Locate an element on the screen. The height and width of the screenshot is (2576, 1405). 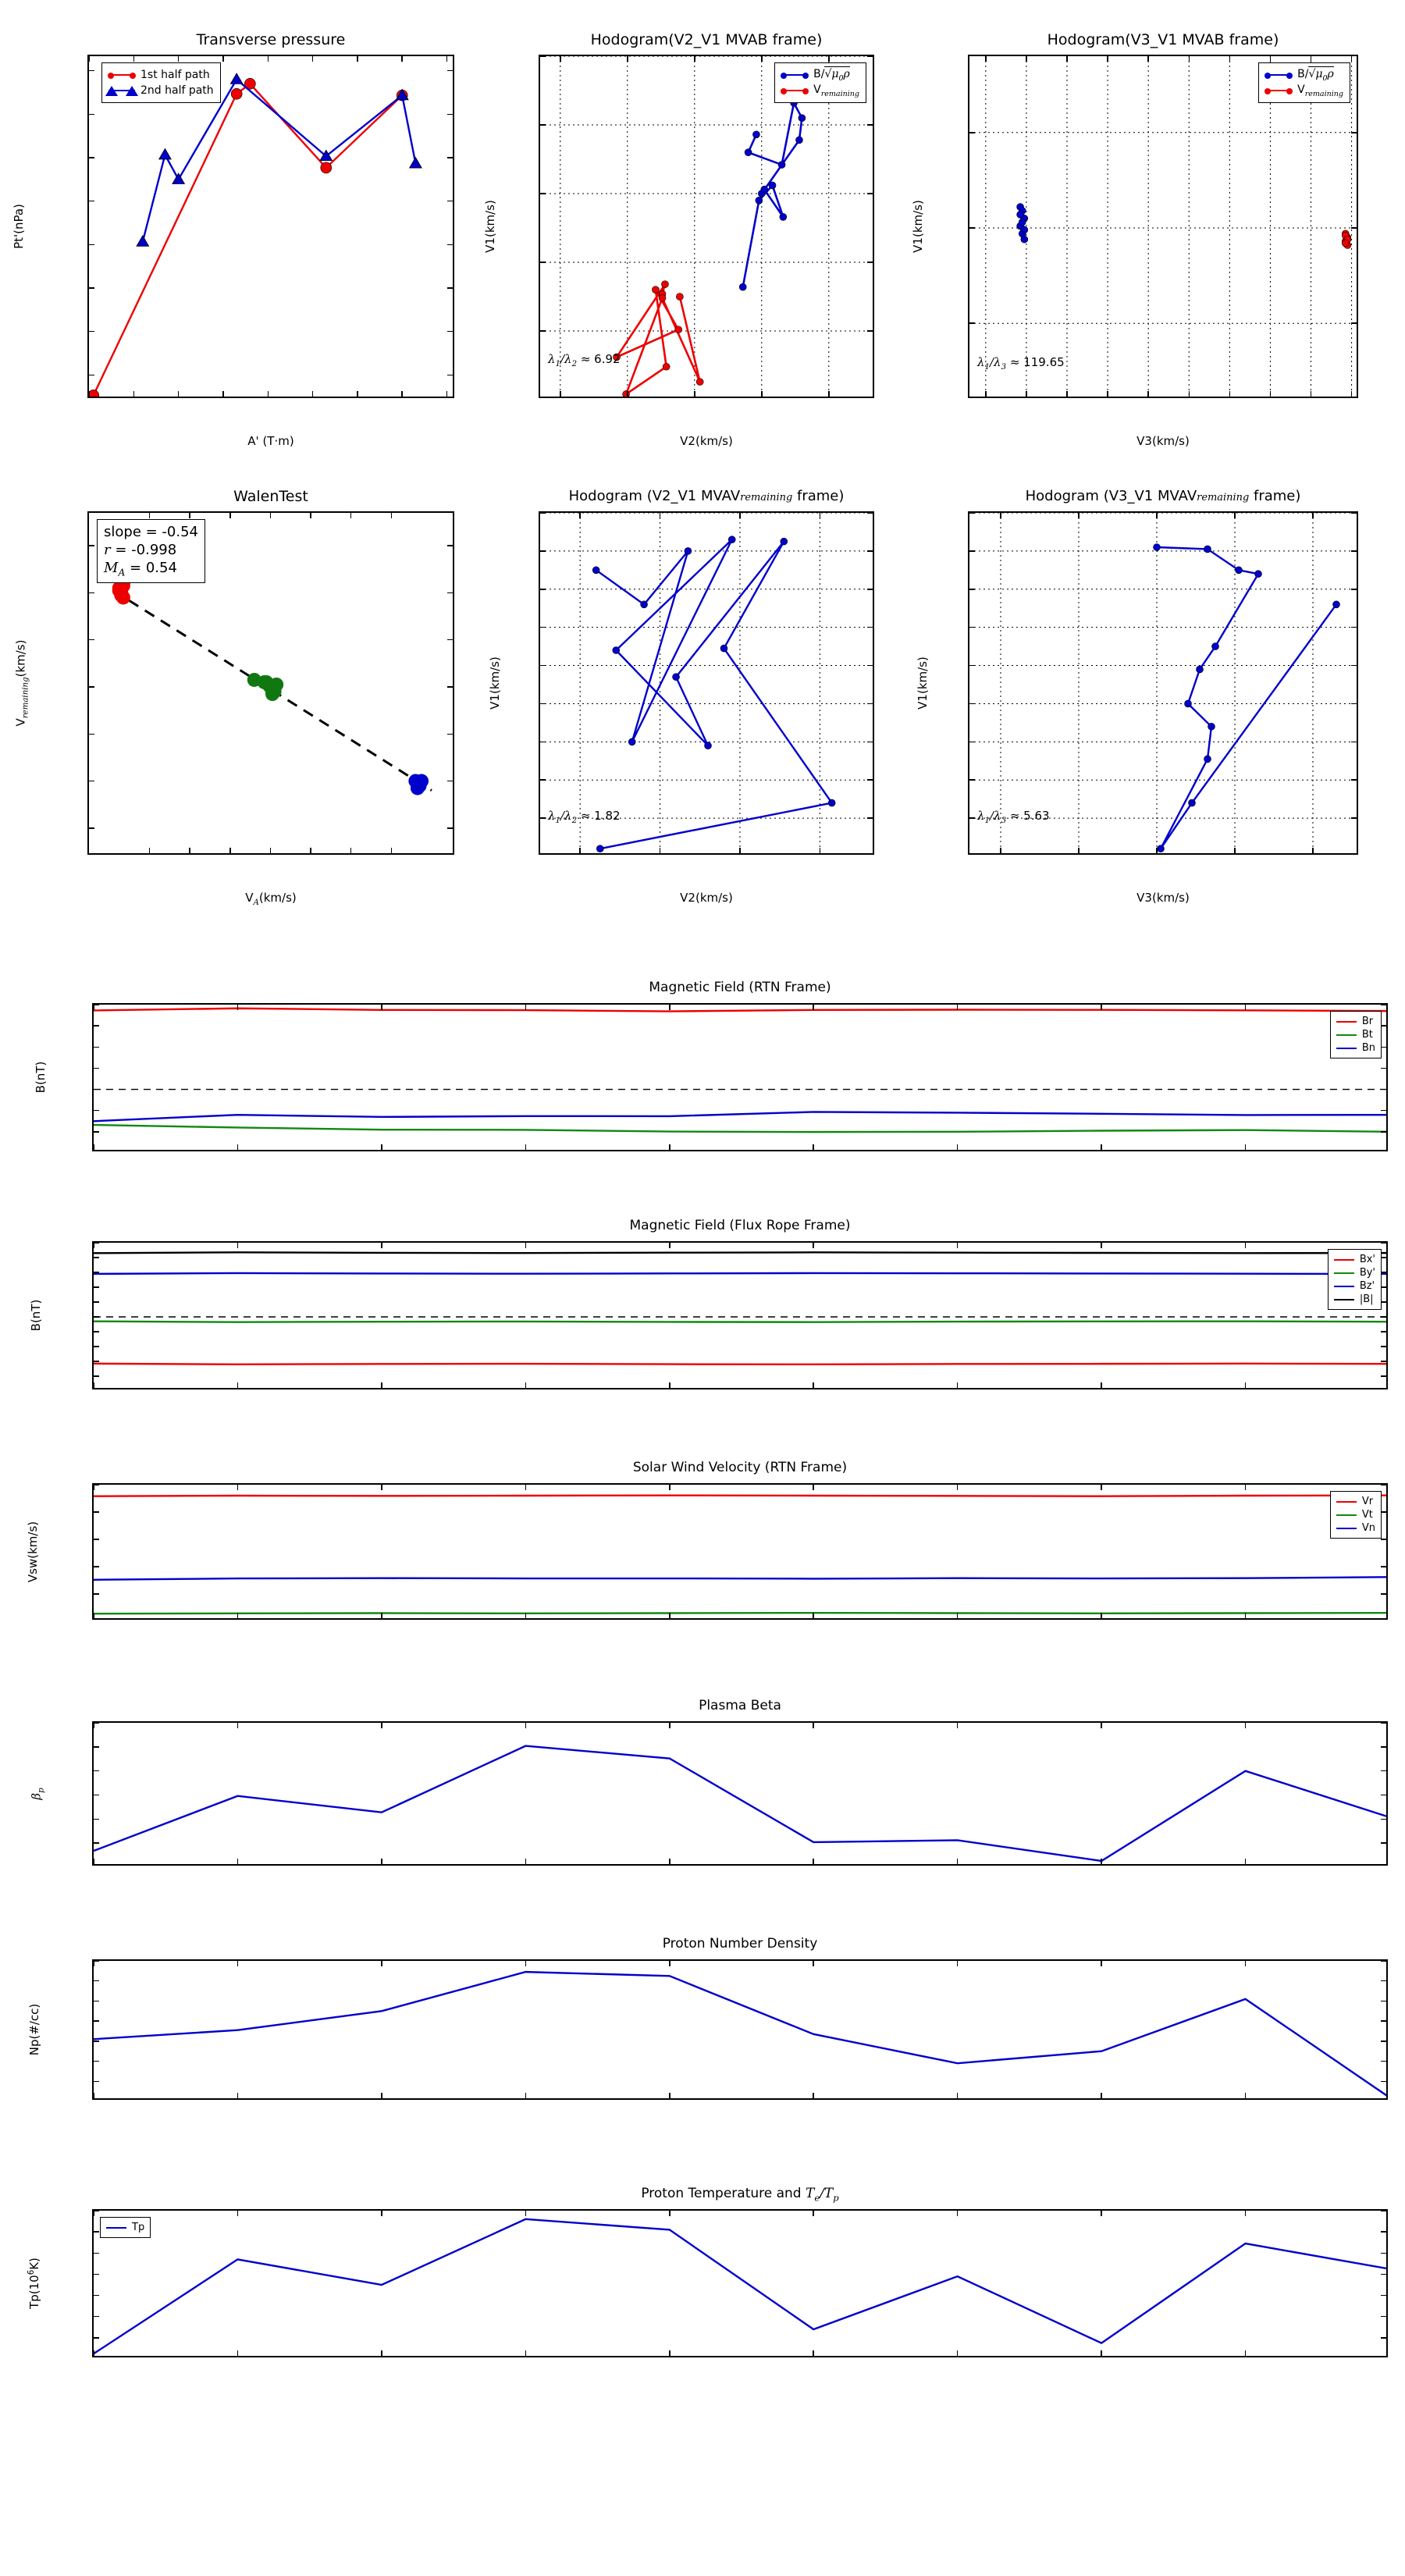
legend-item-bn: Bn is located at coordinates (1356, 1048).